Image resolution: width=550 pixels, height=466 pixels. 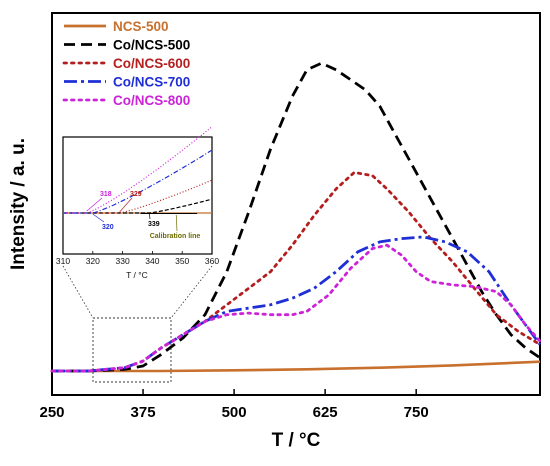 What do you see at coordinates (106, 194) in the screenshot?
I see `inset-annotation-label: 318` at bounding box center [106, 194].